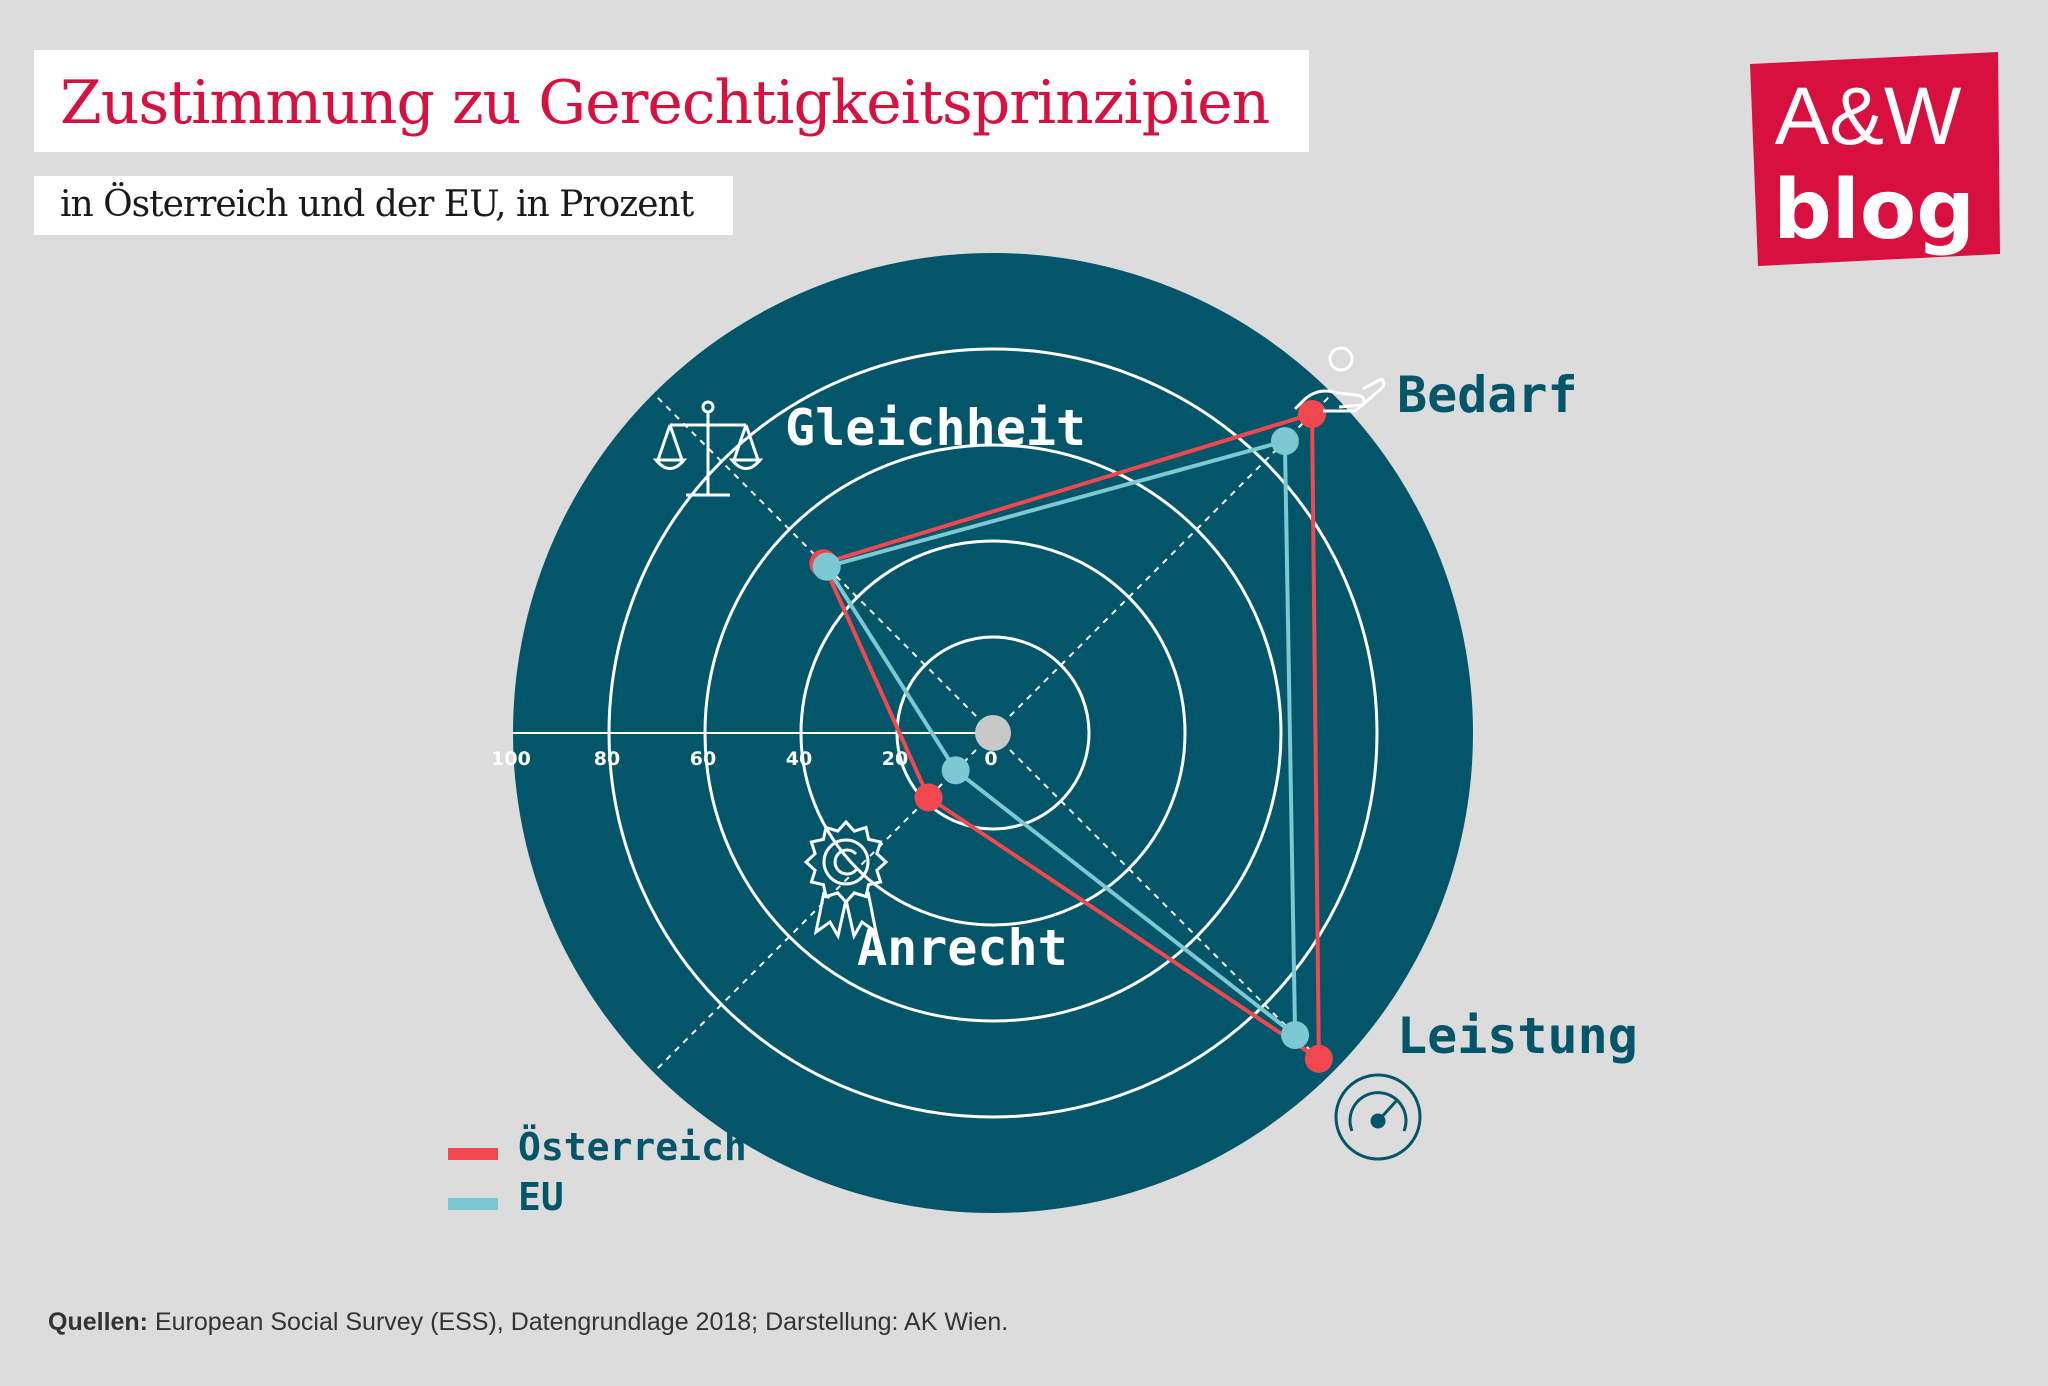 The width and height of the screenshot is (2048, 1386). I want to click on radar-series, so click(1071, 736).